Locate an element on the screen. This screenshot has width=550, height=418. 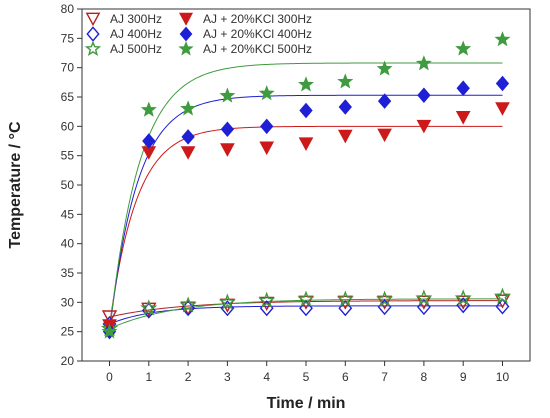
legend-label: AJ 500Hz is located at coordinates (136, 49).